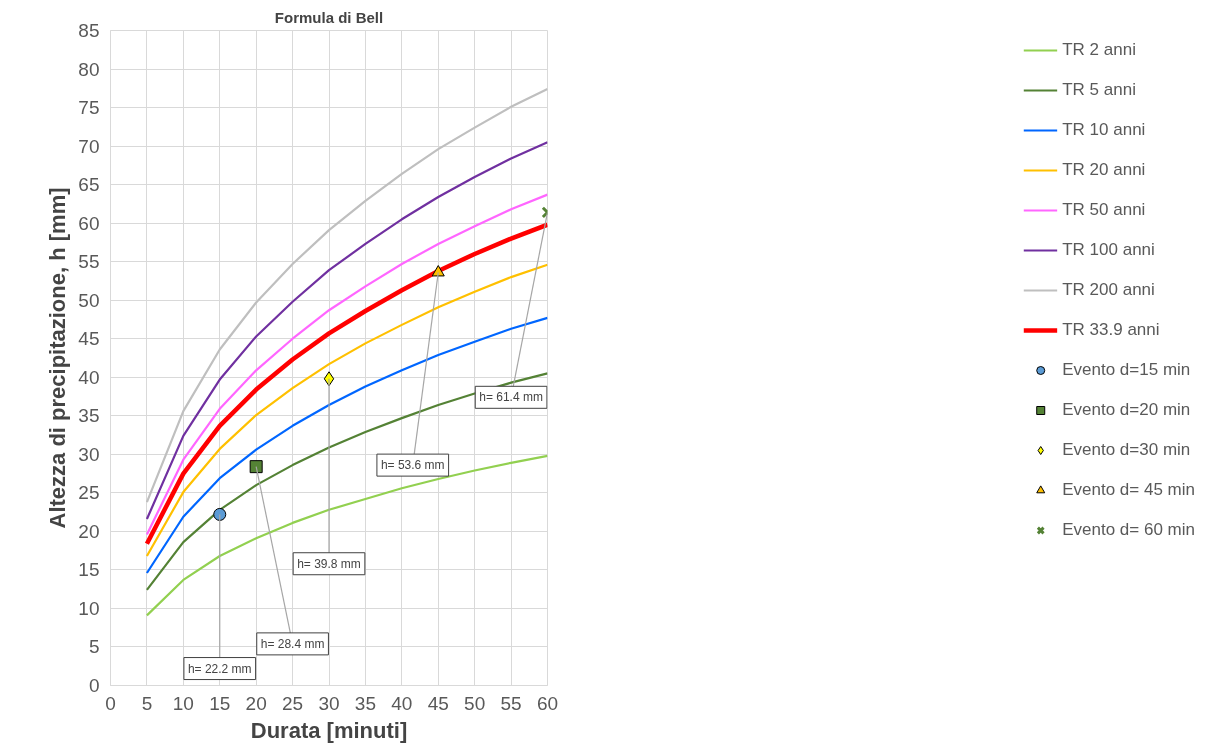  What do you see at coordinates (412, 465) in the screenshot?
I see `annotation: h= 53.6 mm` at bounding box center [412, 465].